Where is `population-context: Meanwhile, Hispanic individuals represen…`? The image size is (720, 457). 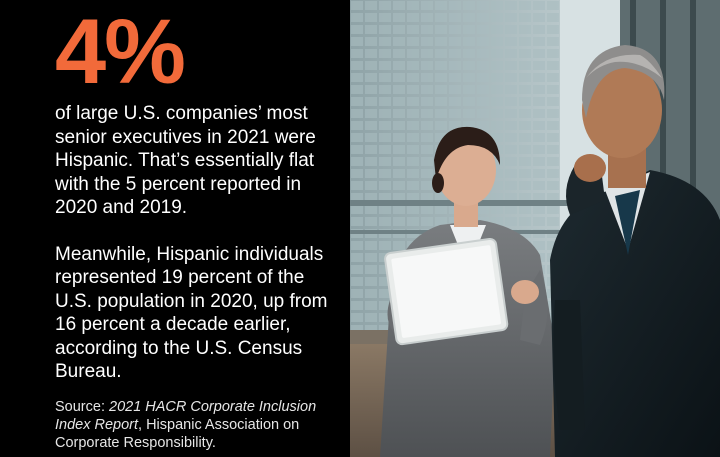
population-context: Meanwhile, Hispanic individuals represen… is located at coordinates (191, 313).